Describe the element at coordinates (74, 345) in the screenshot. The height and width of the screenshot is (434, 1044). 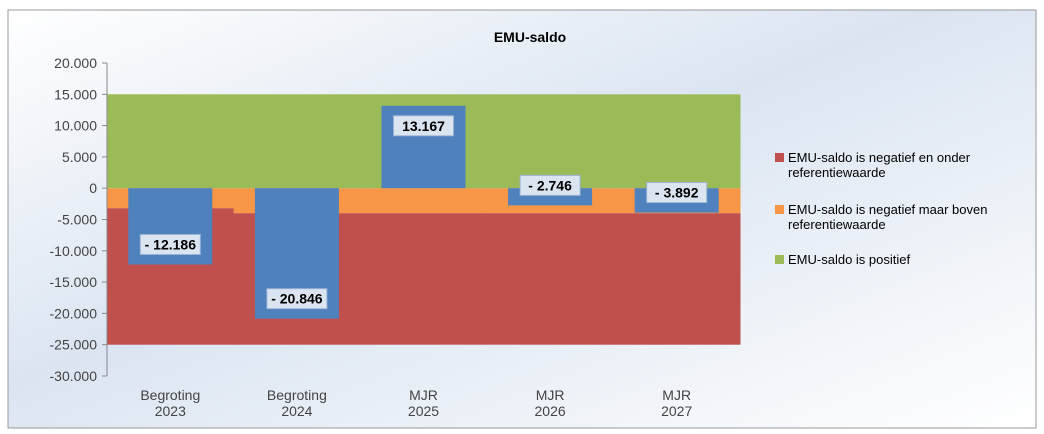
I see `y-tick-label: -25.000` at that location.